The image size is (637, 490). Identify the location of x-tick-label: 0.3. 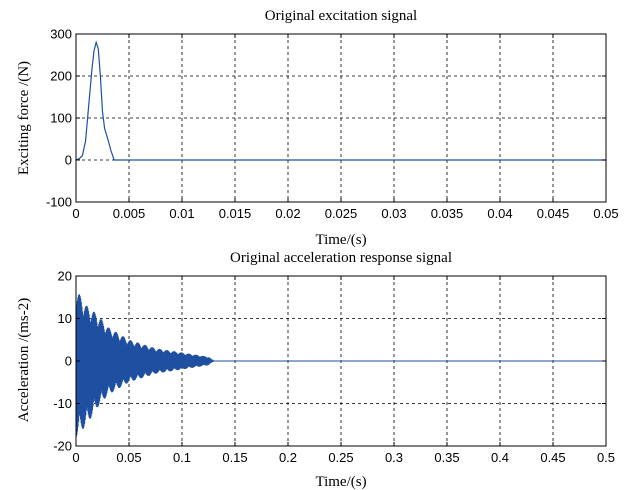
(394, 457).